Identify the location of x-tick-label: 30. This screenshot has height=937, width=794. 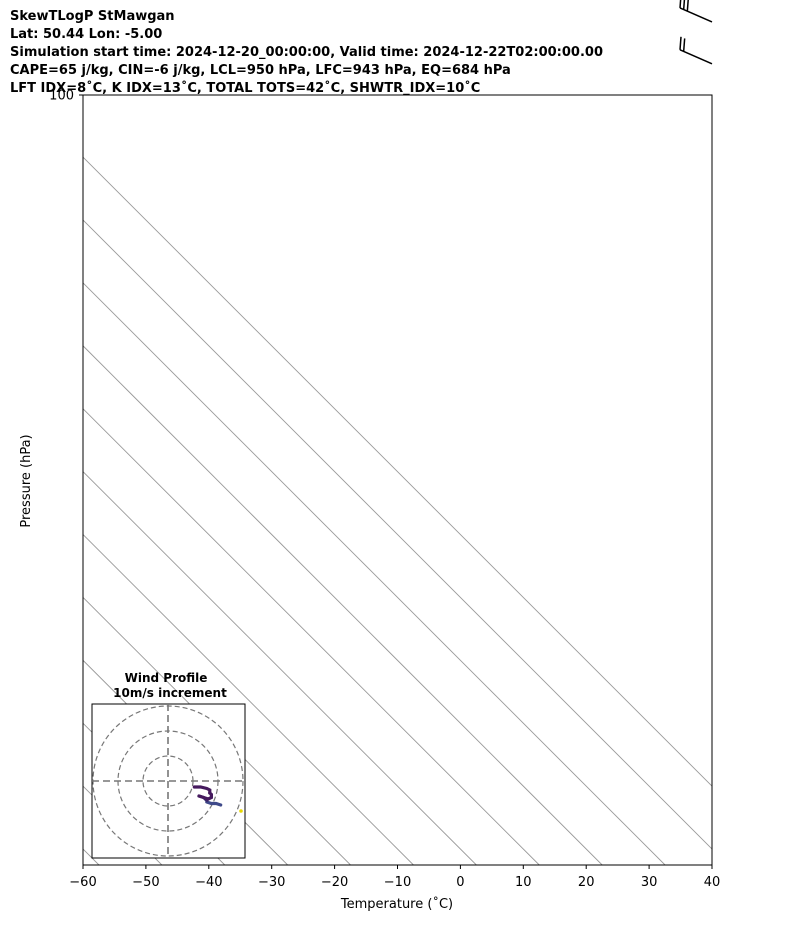
(649, 882).